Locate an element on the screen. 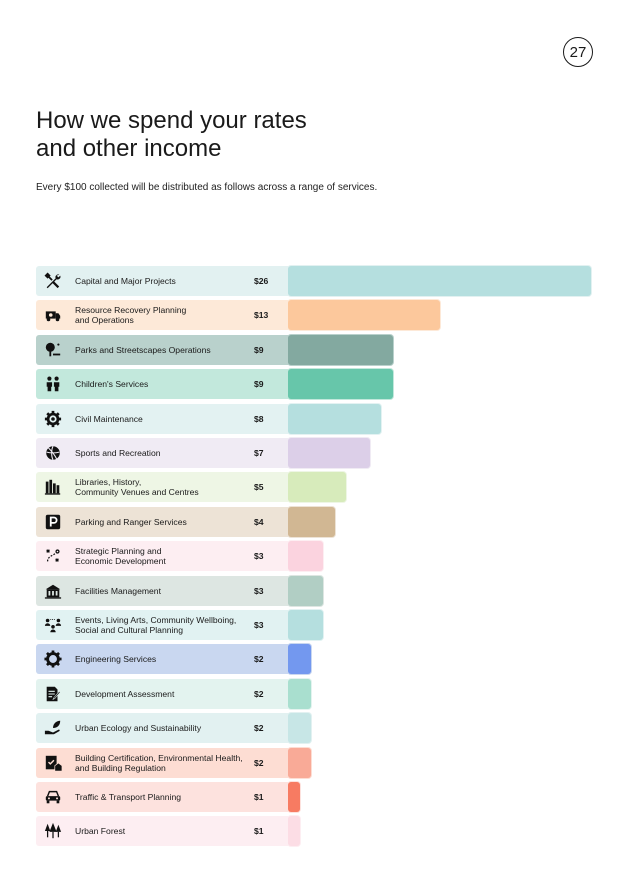 The width and height of the screenshot is (628, 888). category-label-line: and Operations is located at coordinates (104, 320).